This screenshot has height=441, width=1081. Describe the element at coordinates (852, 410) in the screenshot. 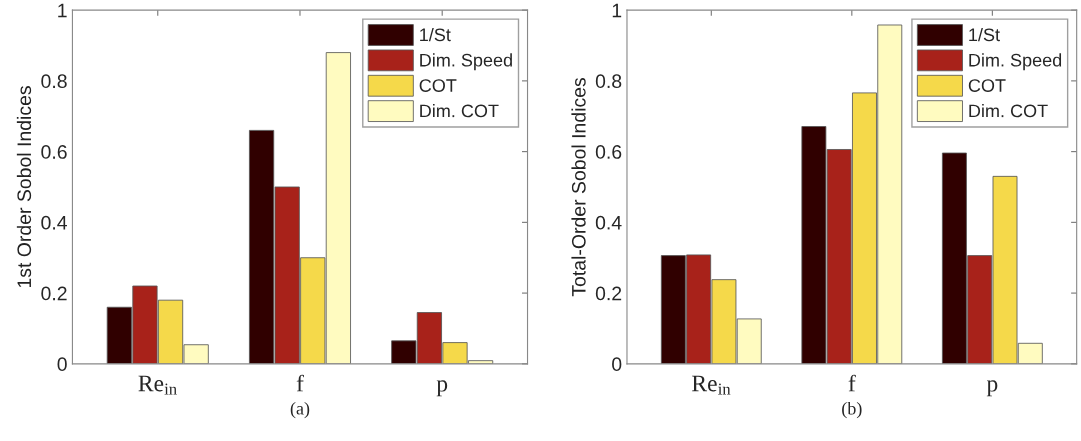

I see `x-axis-title: (b)` at that location.